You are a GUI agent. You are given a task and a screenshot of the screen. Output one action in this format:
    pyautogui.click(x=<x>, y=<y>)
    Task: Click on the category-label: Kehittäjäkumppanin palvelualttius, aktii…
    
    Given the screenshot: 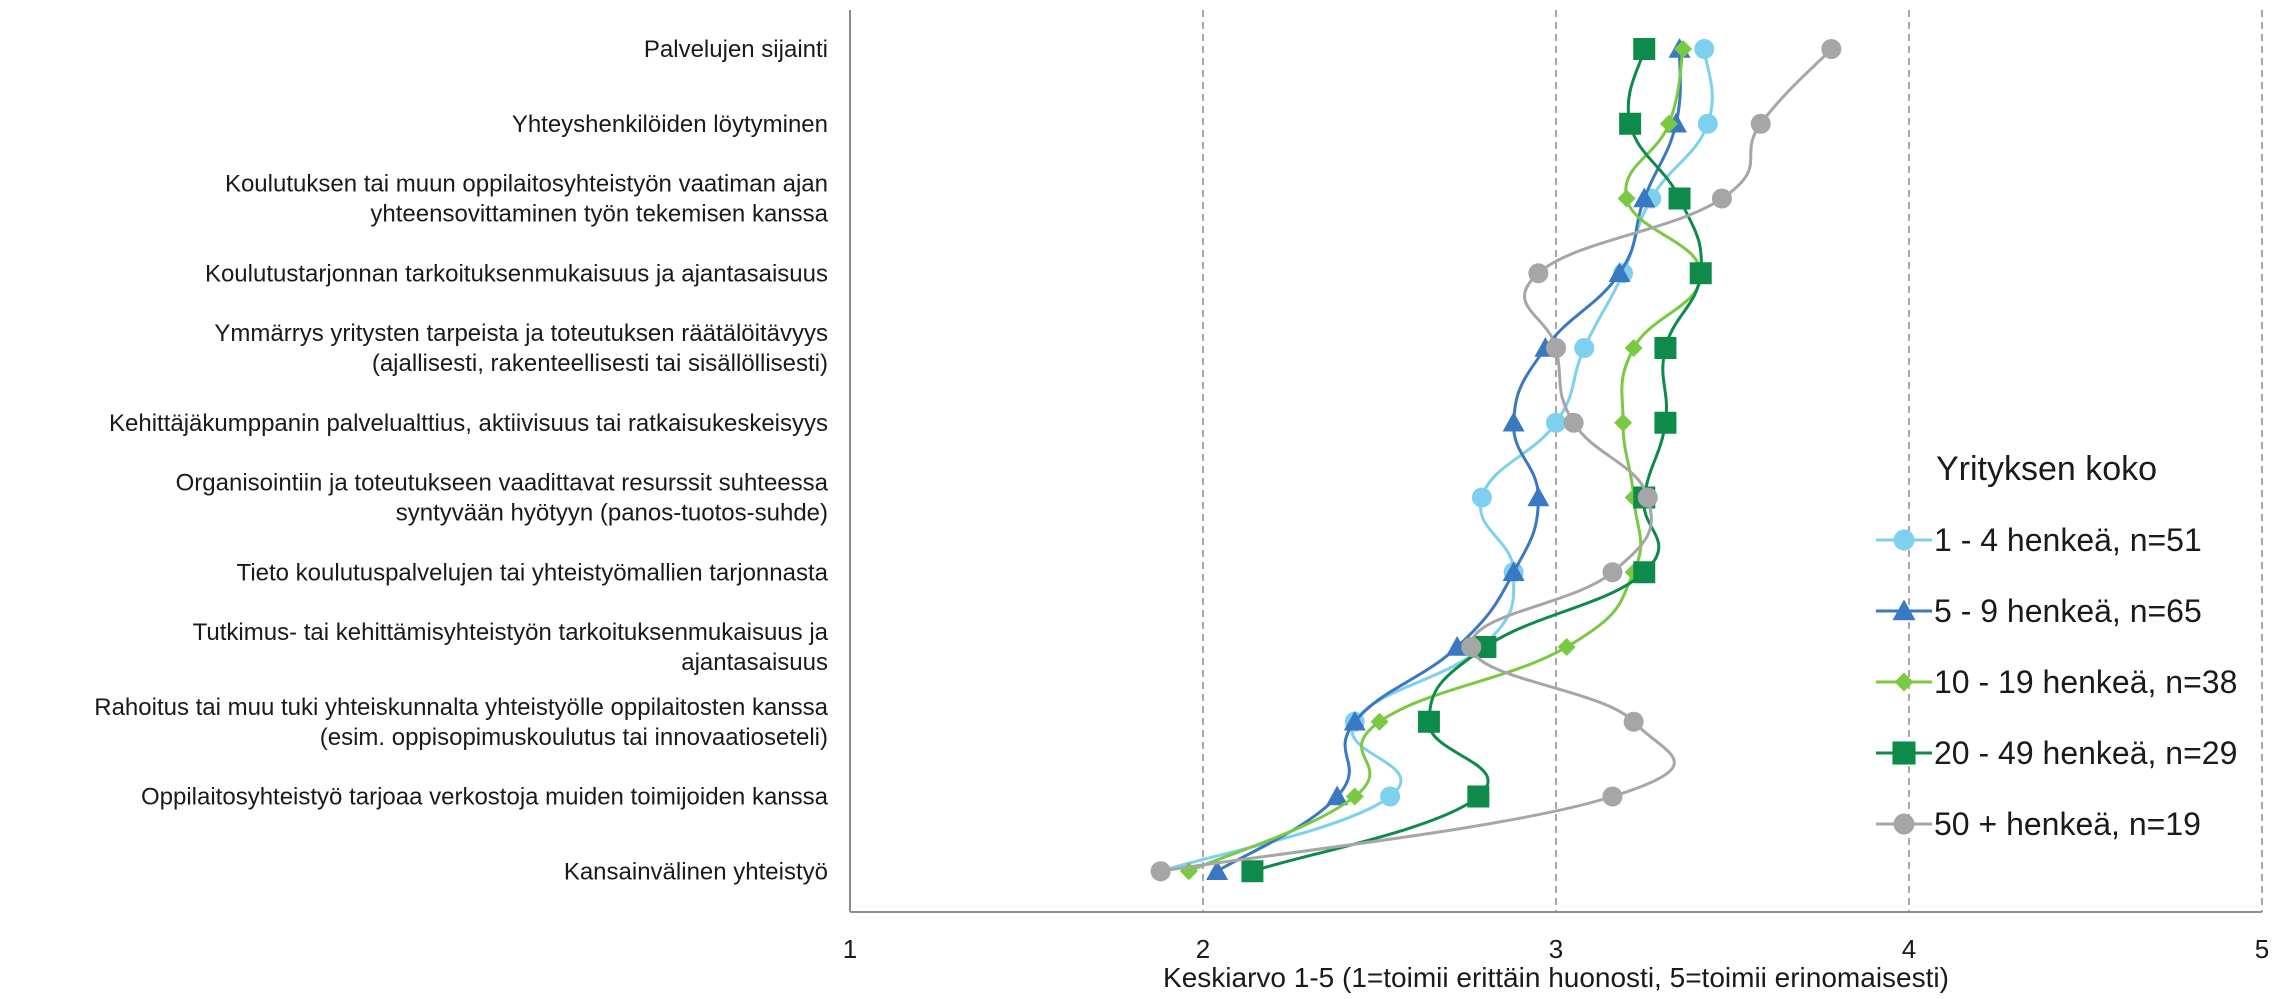 What is the action you would take?
    pyautogui.click(x=468, y=423)
    